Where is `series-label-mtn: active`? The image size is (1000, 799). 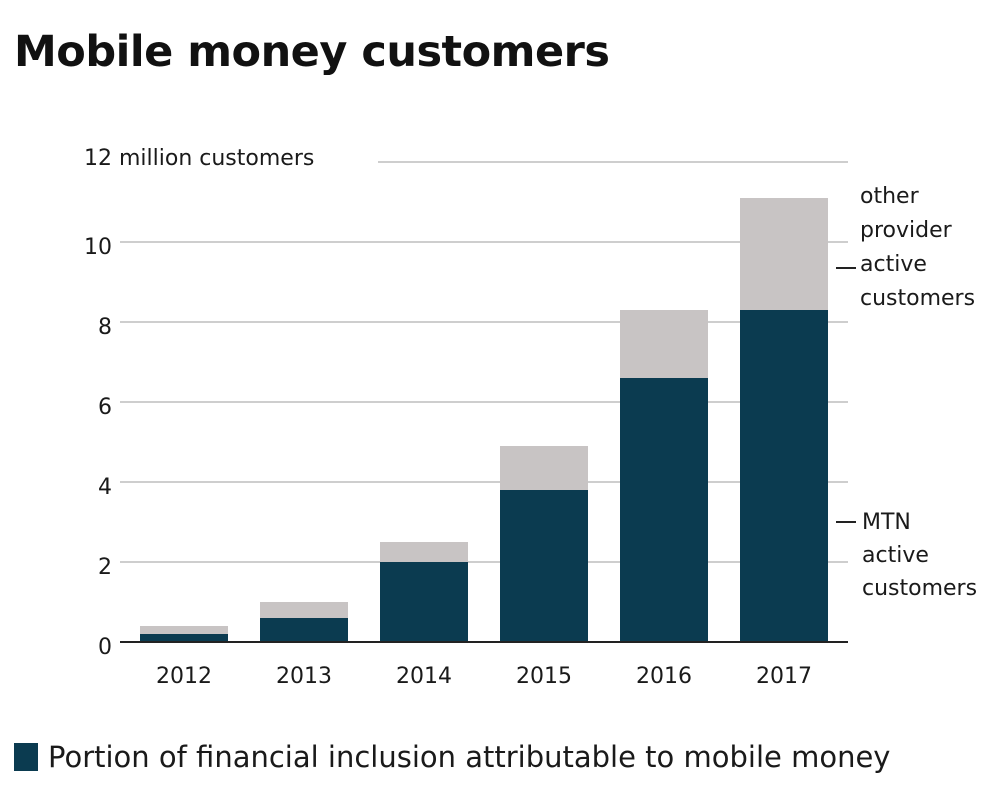
series-label-mtn: active is located at coordinates (895, 555).